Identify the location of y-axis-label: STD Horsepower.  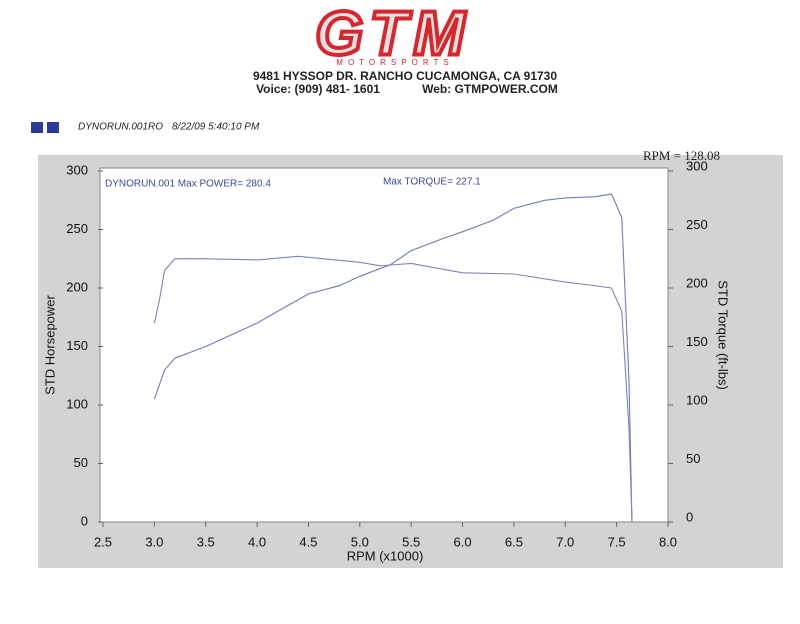
(49, 344).